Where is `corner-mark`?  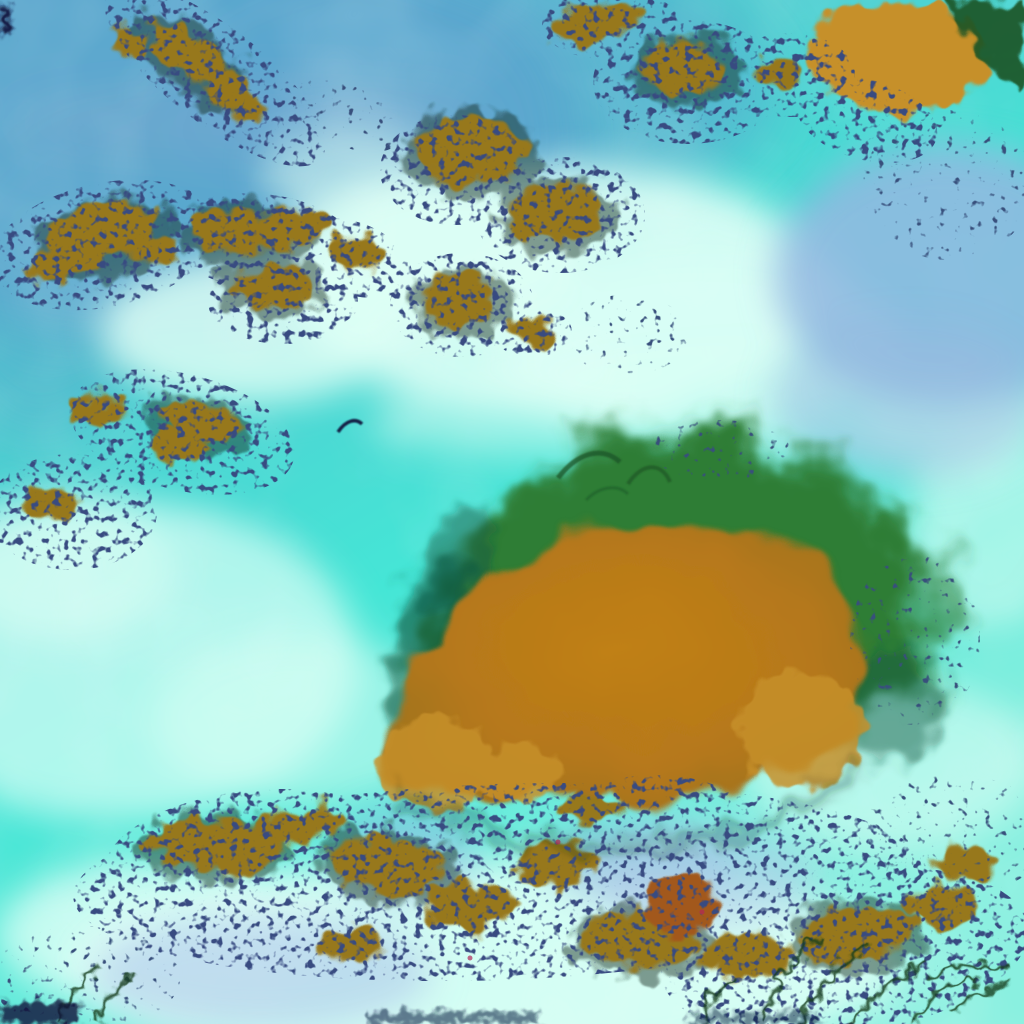 corner-mark is located at coordinates (5, 21).